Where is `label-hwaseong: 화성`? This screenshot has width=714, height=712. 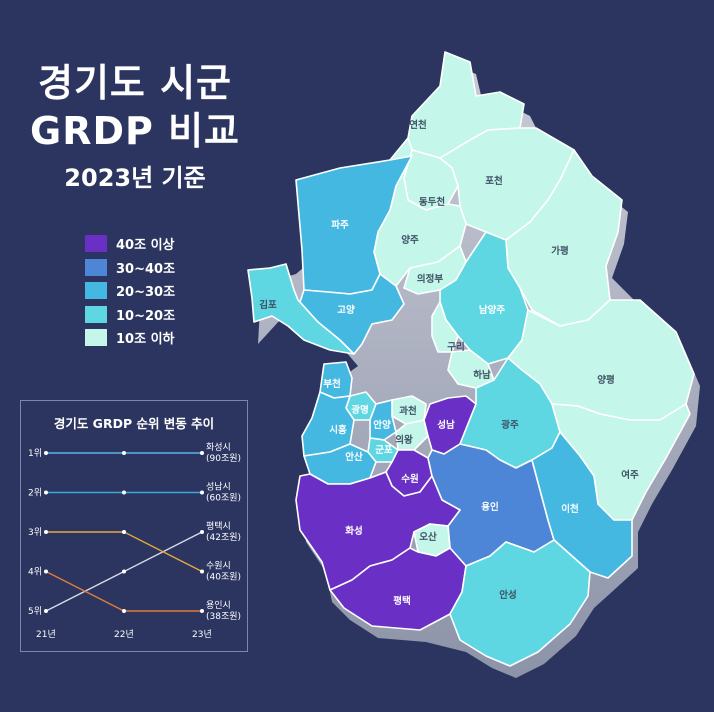 label-hwaseong: 화성 is located at coordinates (353, 531).